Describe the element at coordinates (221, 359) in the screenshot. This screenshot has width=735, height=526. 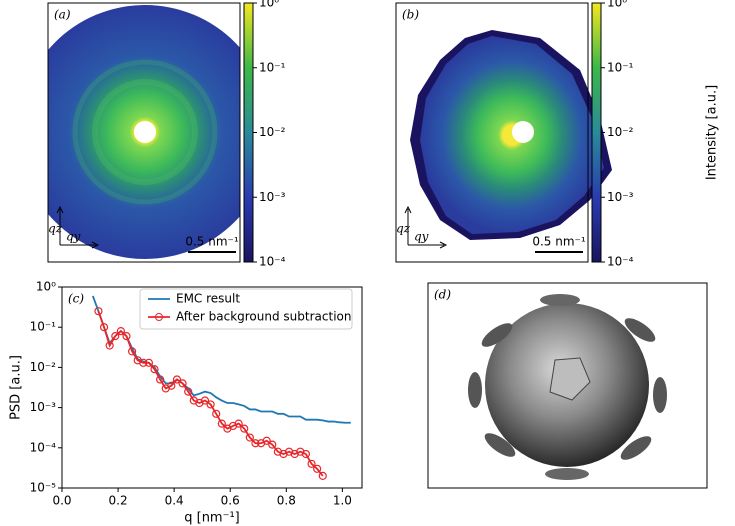
I see `series-line` at that location.